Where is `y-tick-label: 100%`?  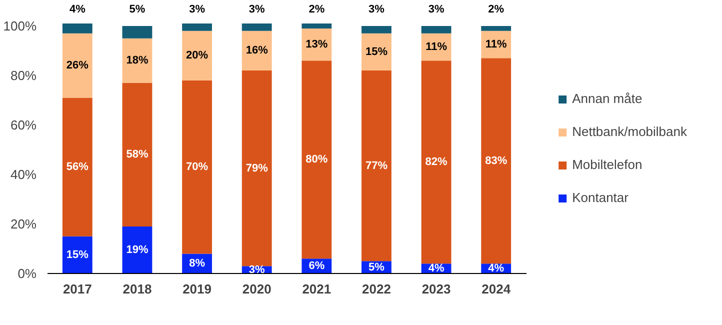 y-tick-label: 100% is located at coordinates (20, 26).